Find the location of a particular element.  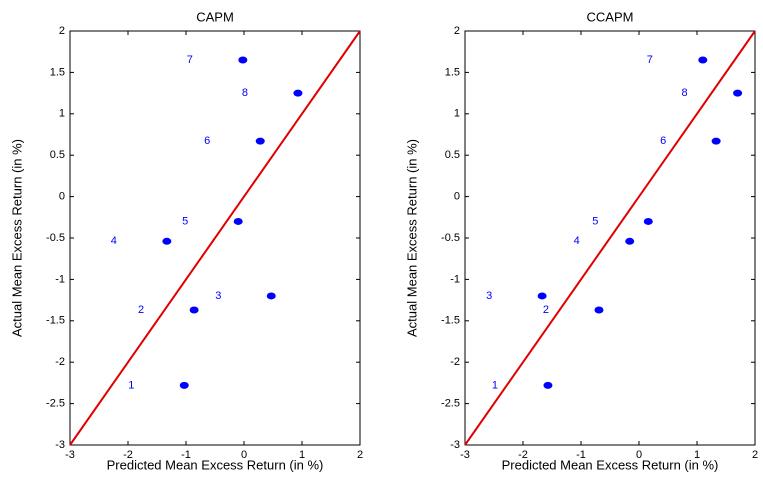

chart-title: CAPM is located at coordinates (215, 16).